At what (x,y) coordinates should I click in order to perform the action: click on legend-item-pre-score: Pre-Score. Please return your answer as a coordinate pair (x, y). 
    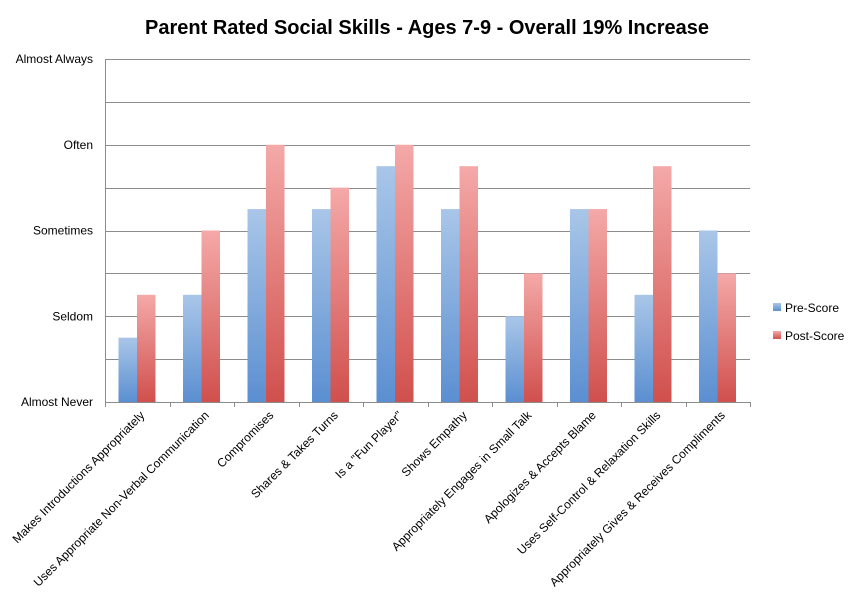
    Looking at the image, I should click on (806, 308).